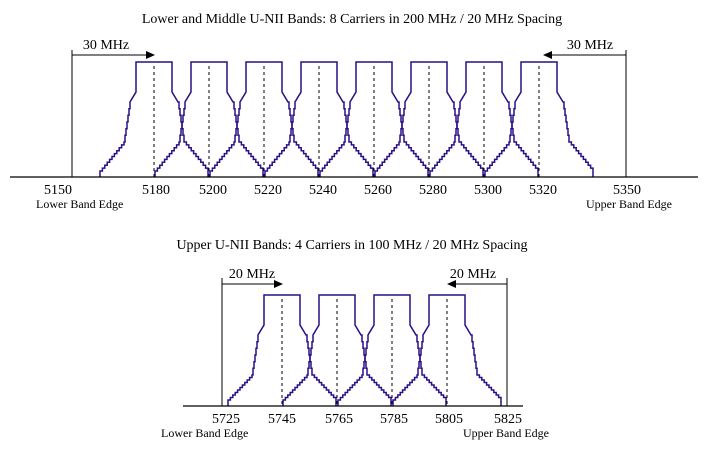 The image size is (706, 450). Describe the element at coordinates (543, 190) in the screenshot. I see `tick-label: 5320` at that location.